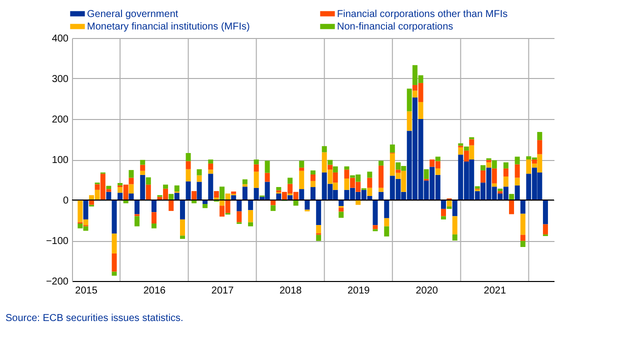 This screenshot has height=349, width=620. I want to click on y-tick-label: 0, so click(65, 201).